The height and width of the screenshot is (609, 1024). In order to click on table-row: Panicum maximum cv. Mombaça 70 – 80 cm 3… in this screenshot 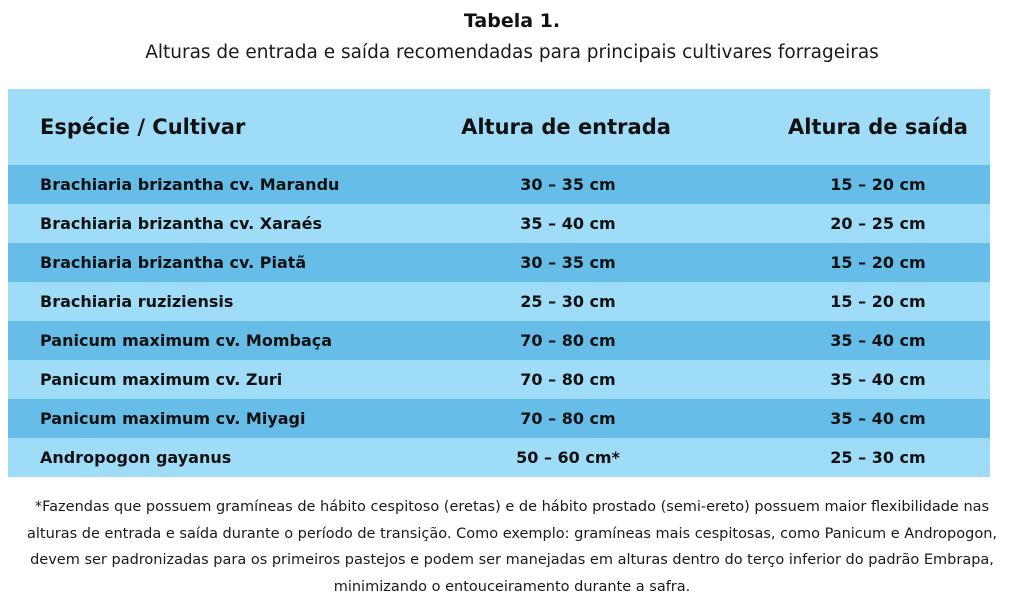, I will do `click(499, 340)`.